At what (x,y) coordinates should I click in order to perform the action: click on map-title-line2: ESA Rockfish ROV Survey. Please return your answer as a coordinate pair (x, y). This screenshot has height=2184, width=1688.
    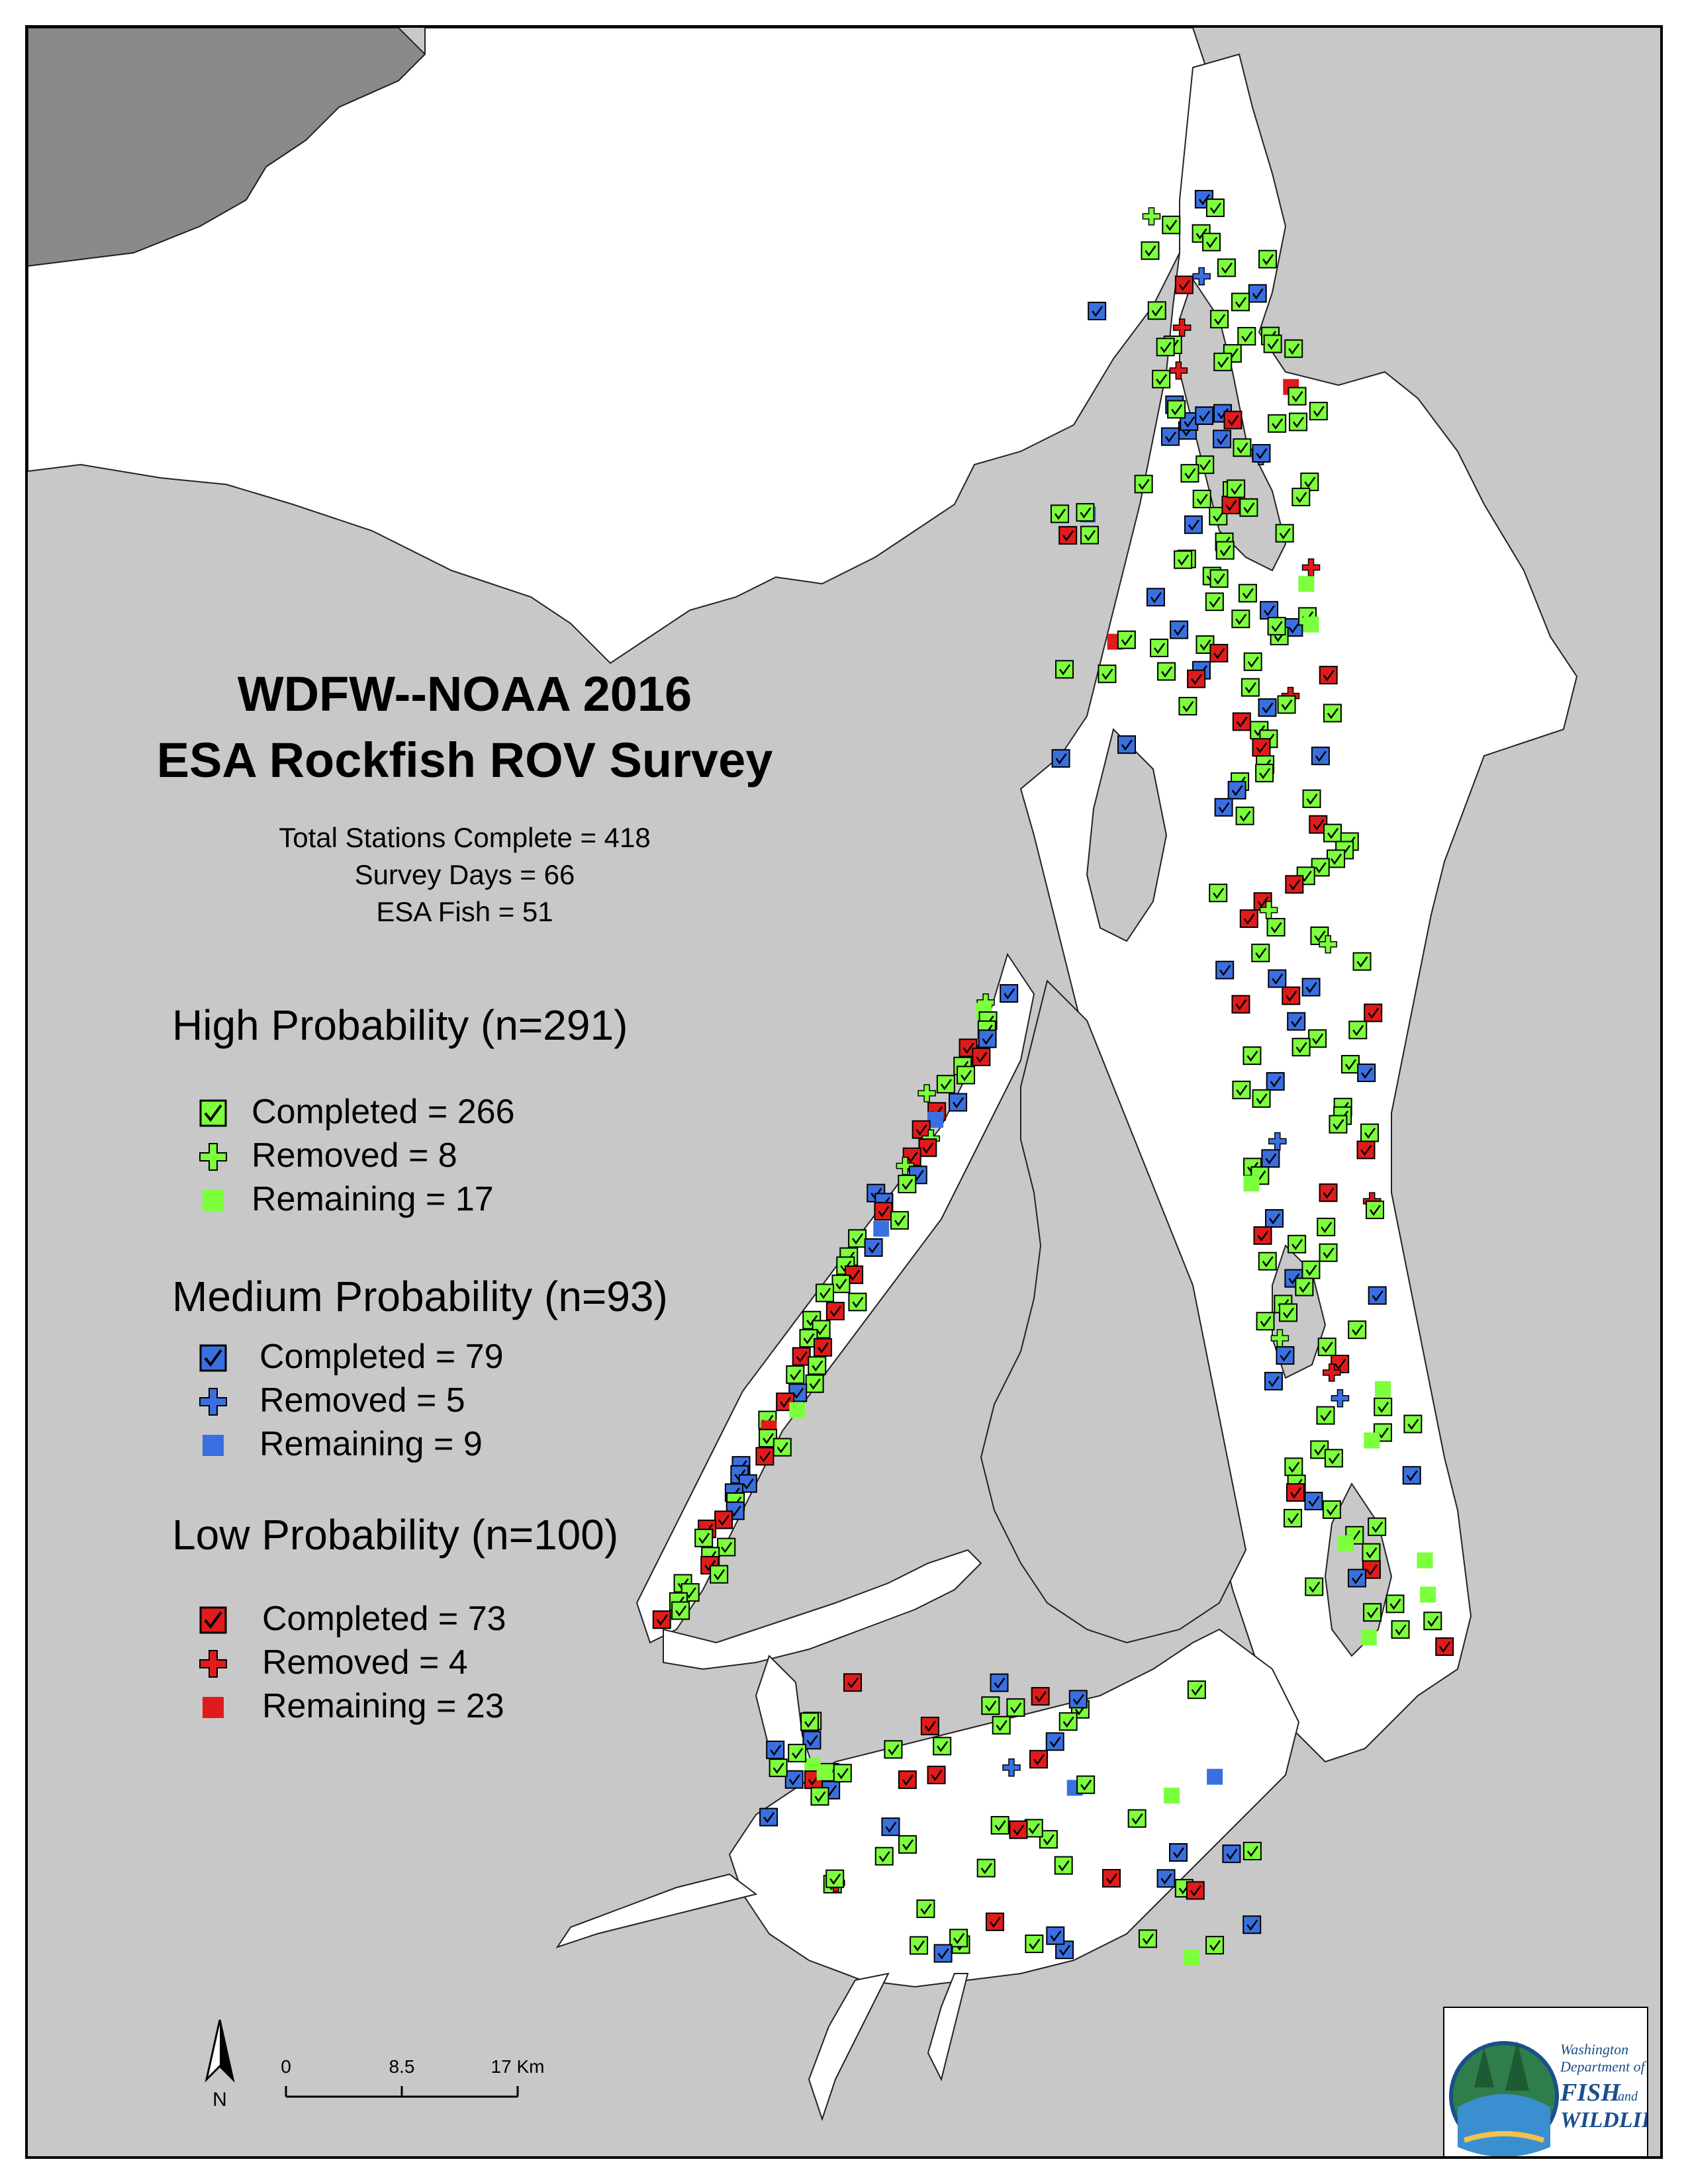
    Looking at the image, I should click on (464, 761).